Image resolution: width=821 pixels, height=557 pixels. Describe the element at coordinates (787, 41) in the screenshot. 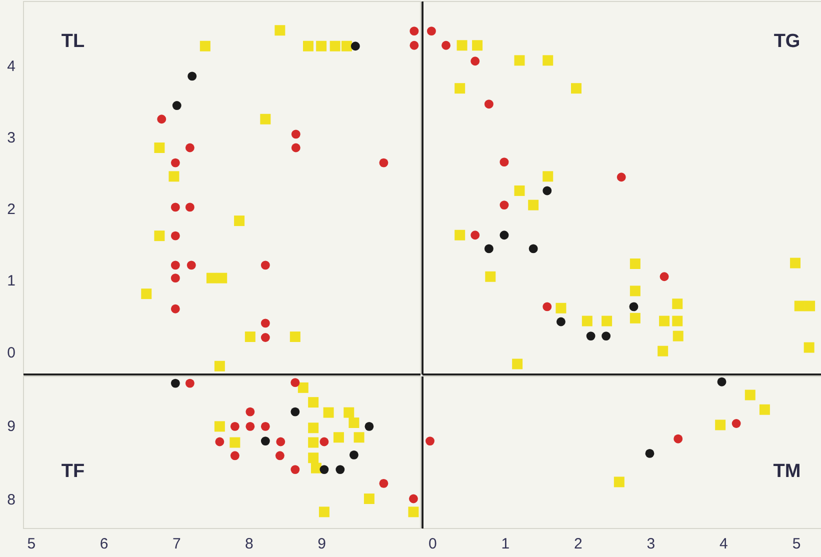

I see `annotation: TG` at that location.